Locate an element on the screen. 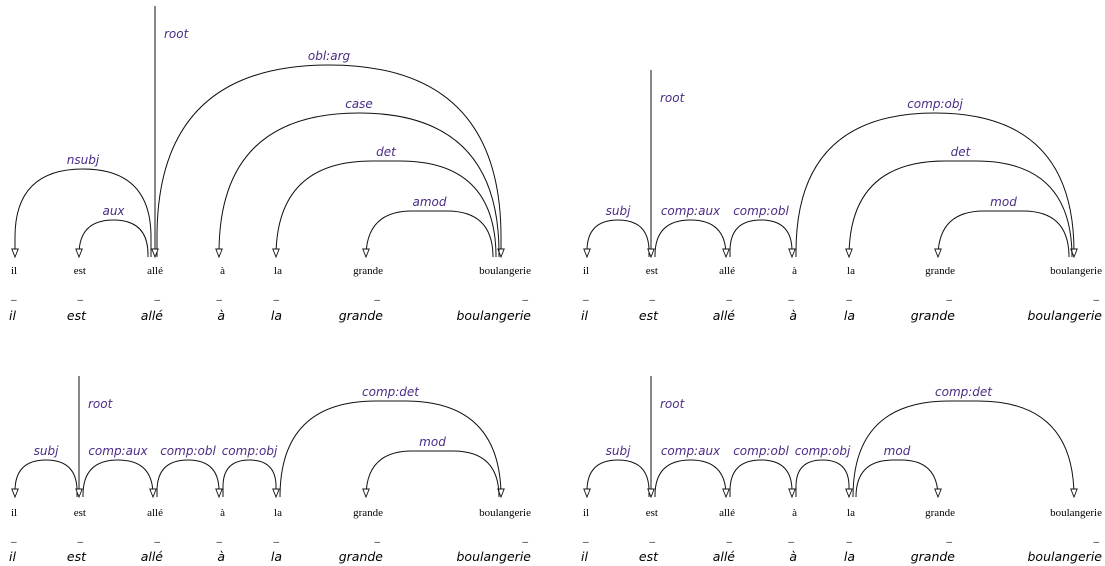  arc-comp-det is located at coordinates (963, 449).